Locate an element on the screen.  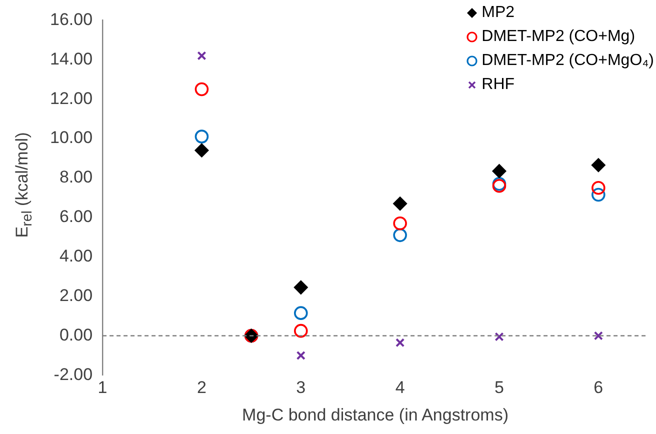
x-tick-label: 5 is located at coordinates (499, 388).